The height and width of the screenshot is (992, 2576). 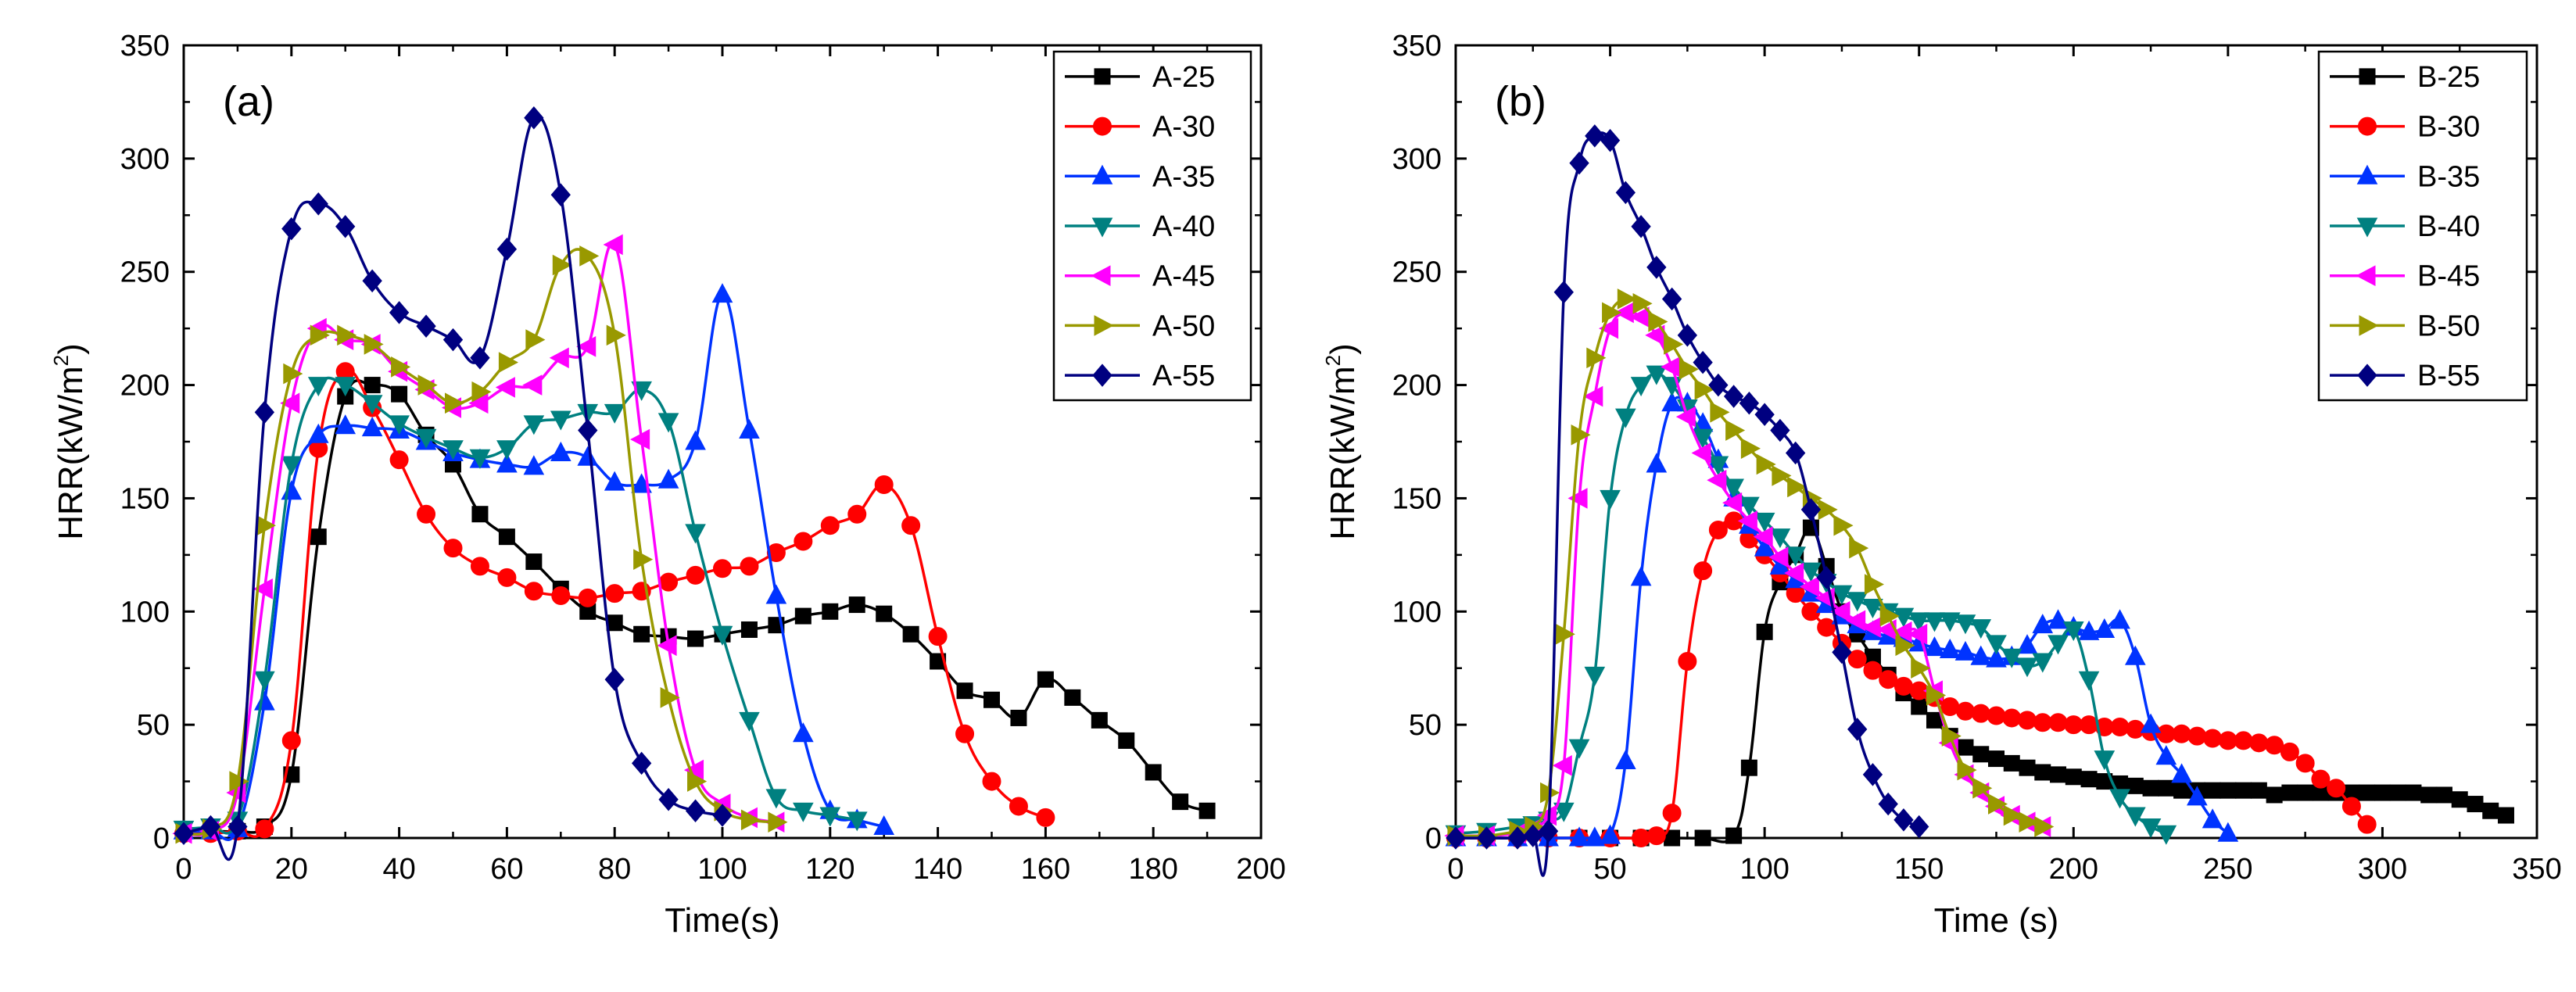 What do you see at coordinates (71, 349) in the screenshot?
I see `y-axis-label-close: )` at bounding box center [71, 349].